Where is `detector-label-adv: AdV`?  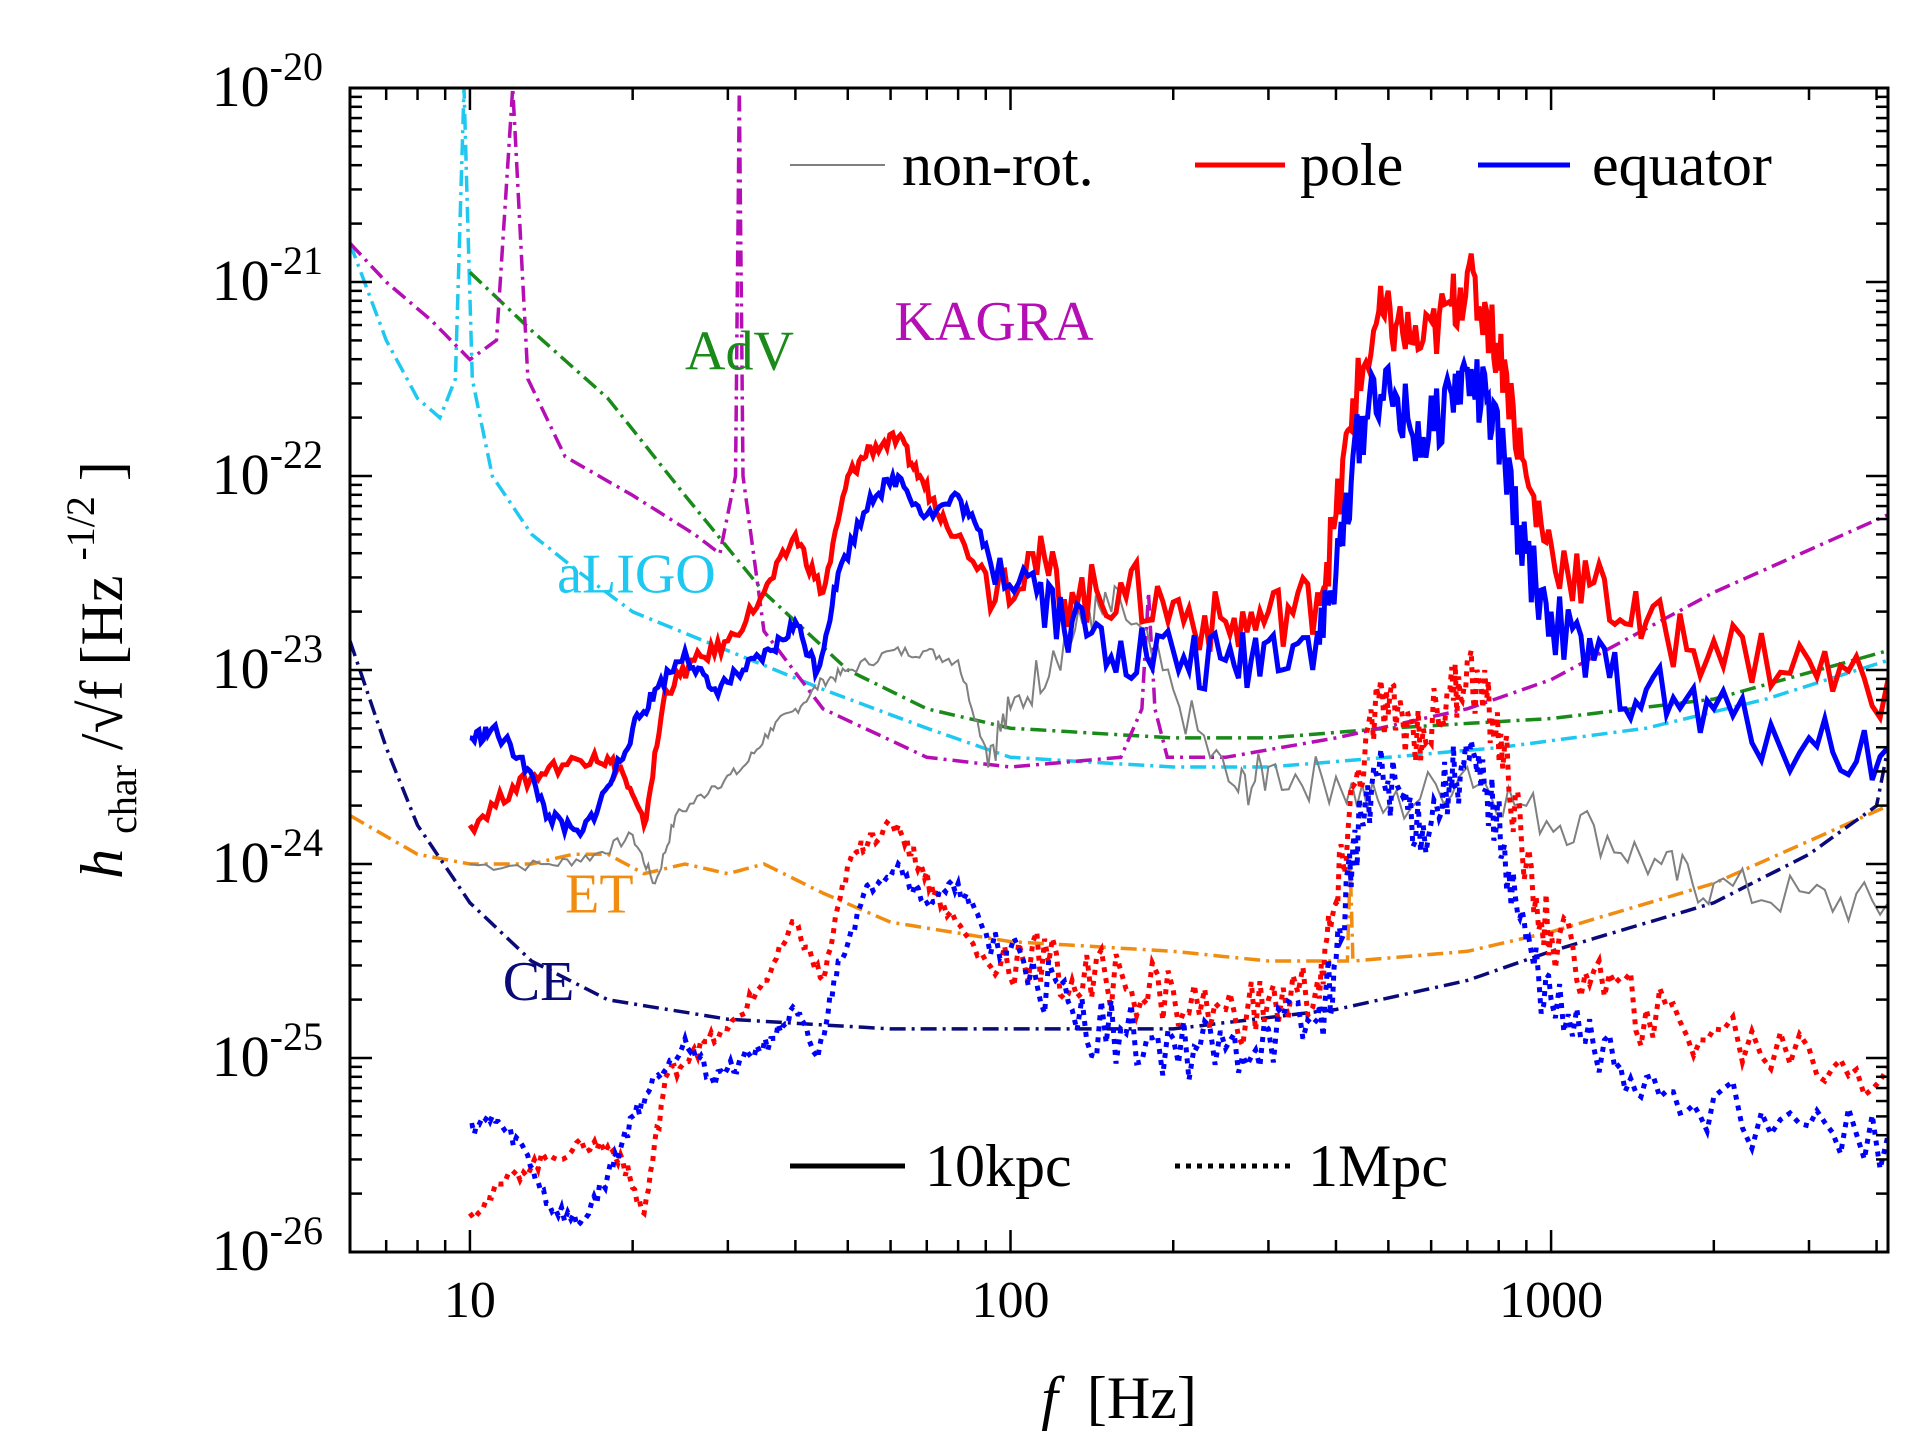 detector-label-adv: AdV is located at coordinates (739, 351).